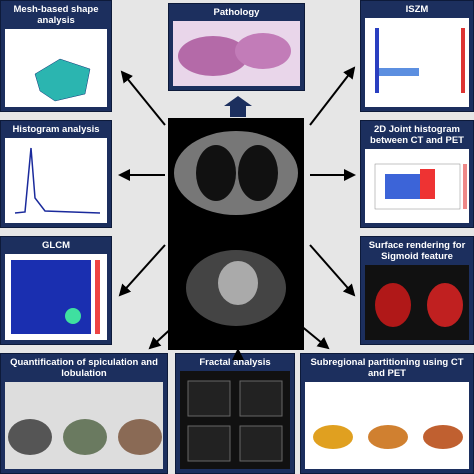 This screenshot has height=474, width=474. What do you see at coordinates (56, 245) in the screenshot?
I see `panel-title: GLCM` at bounding box center [56, 245].